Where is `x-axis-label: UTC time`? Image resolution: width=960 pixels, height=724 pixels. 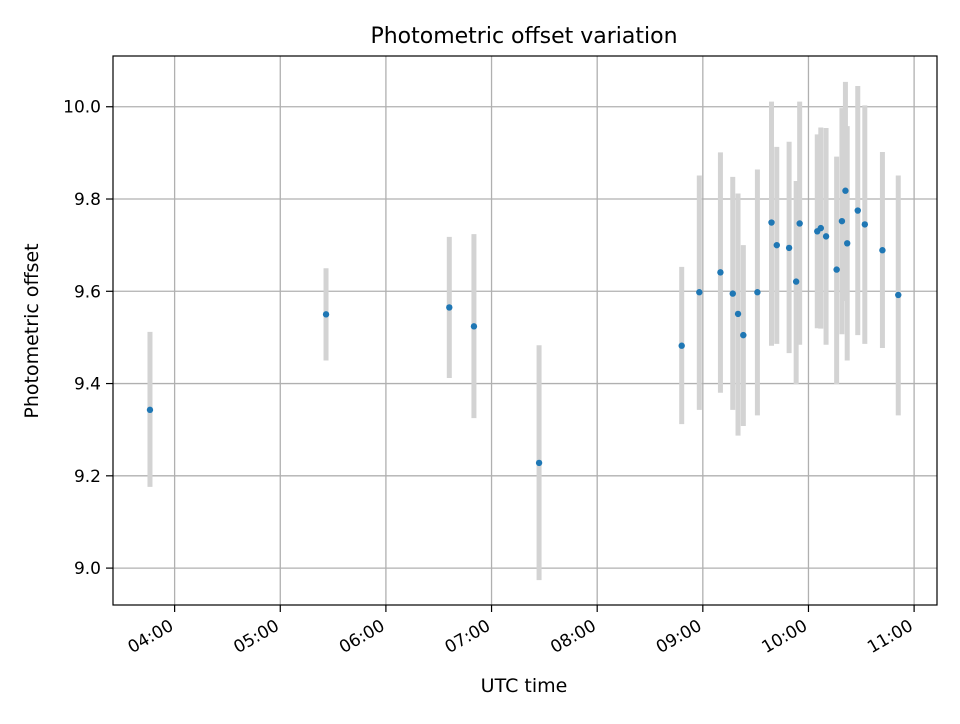
x-axis-label: UTC time is located at coordinates (524, 686).